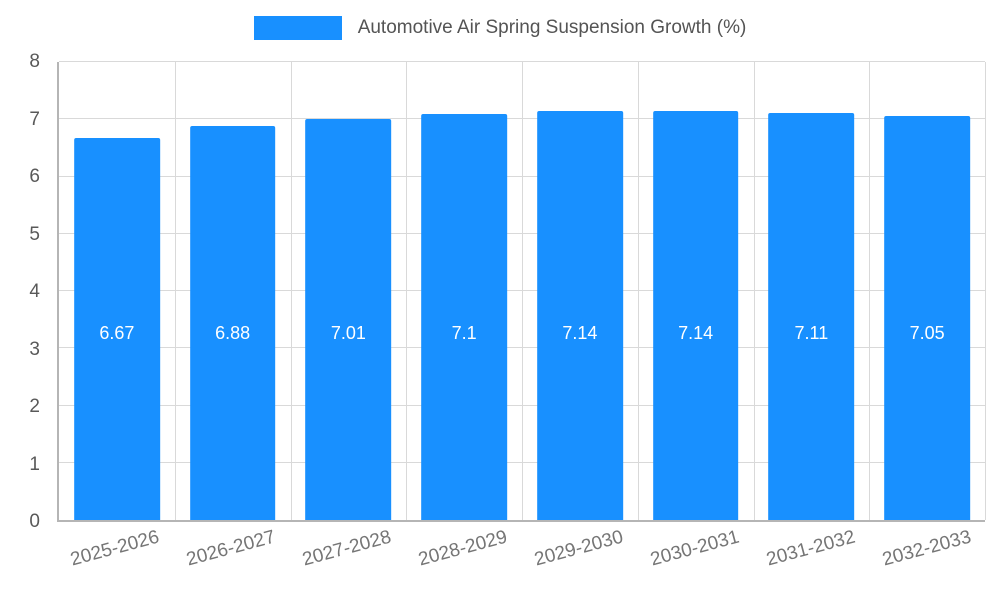 The width and height of the screenshot is (1000, 600). I want to click on y-tick-label: 3, so click(34, 349).